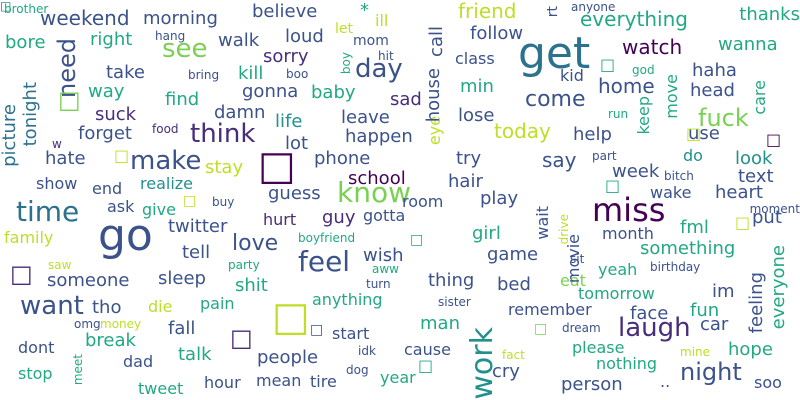  Describe the element at coordinates (125, 72) in the screenshot. I see `cloud-word: take` at that location.